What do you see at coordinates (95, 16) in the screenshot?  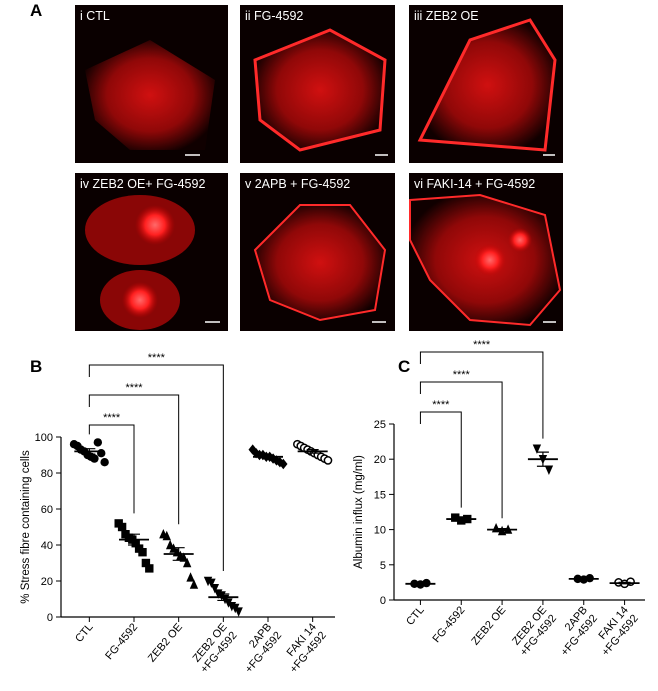 I see `image-label: i CTL` at bounding box center [95, 16].